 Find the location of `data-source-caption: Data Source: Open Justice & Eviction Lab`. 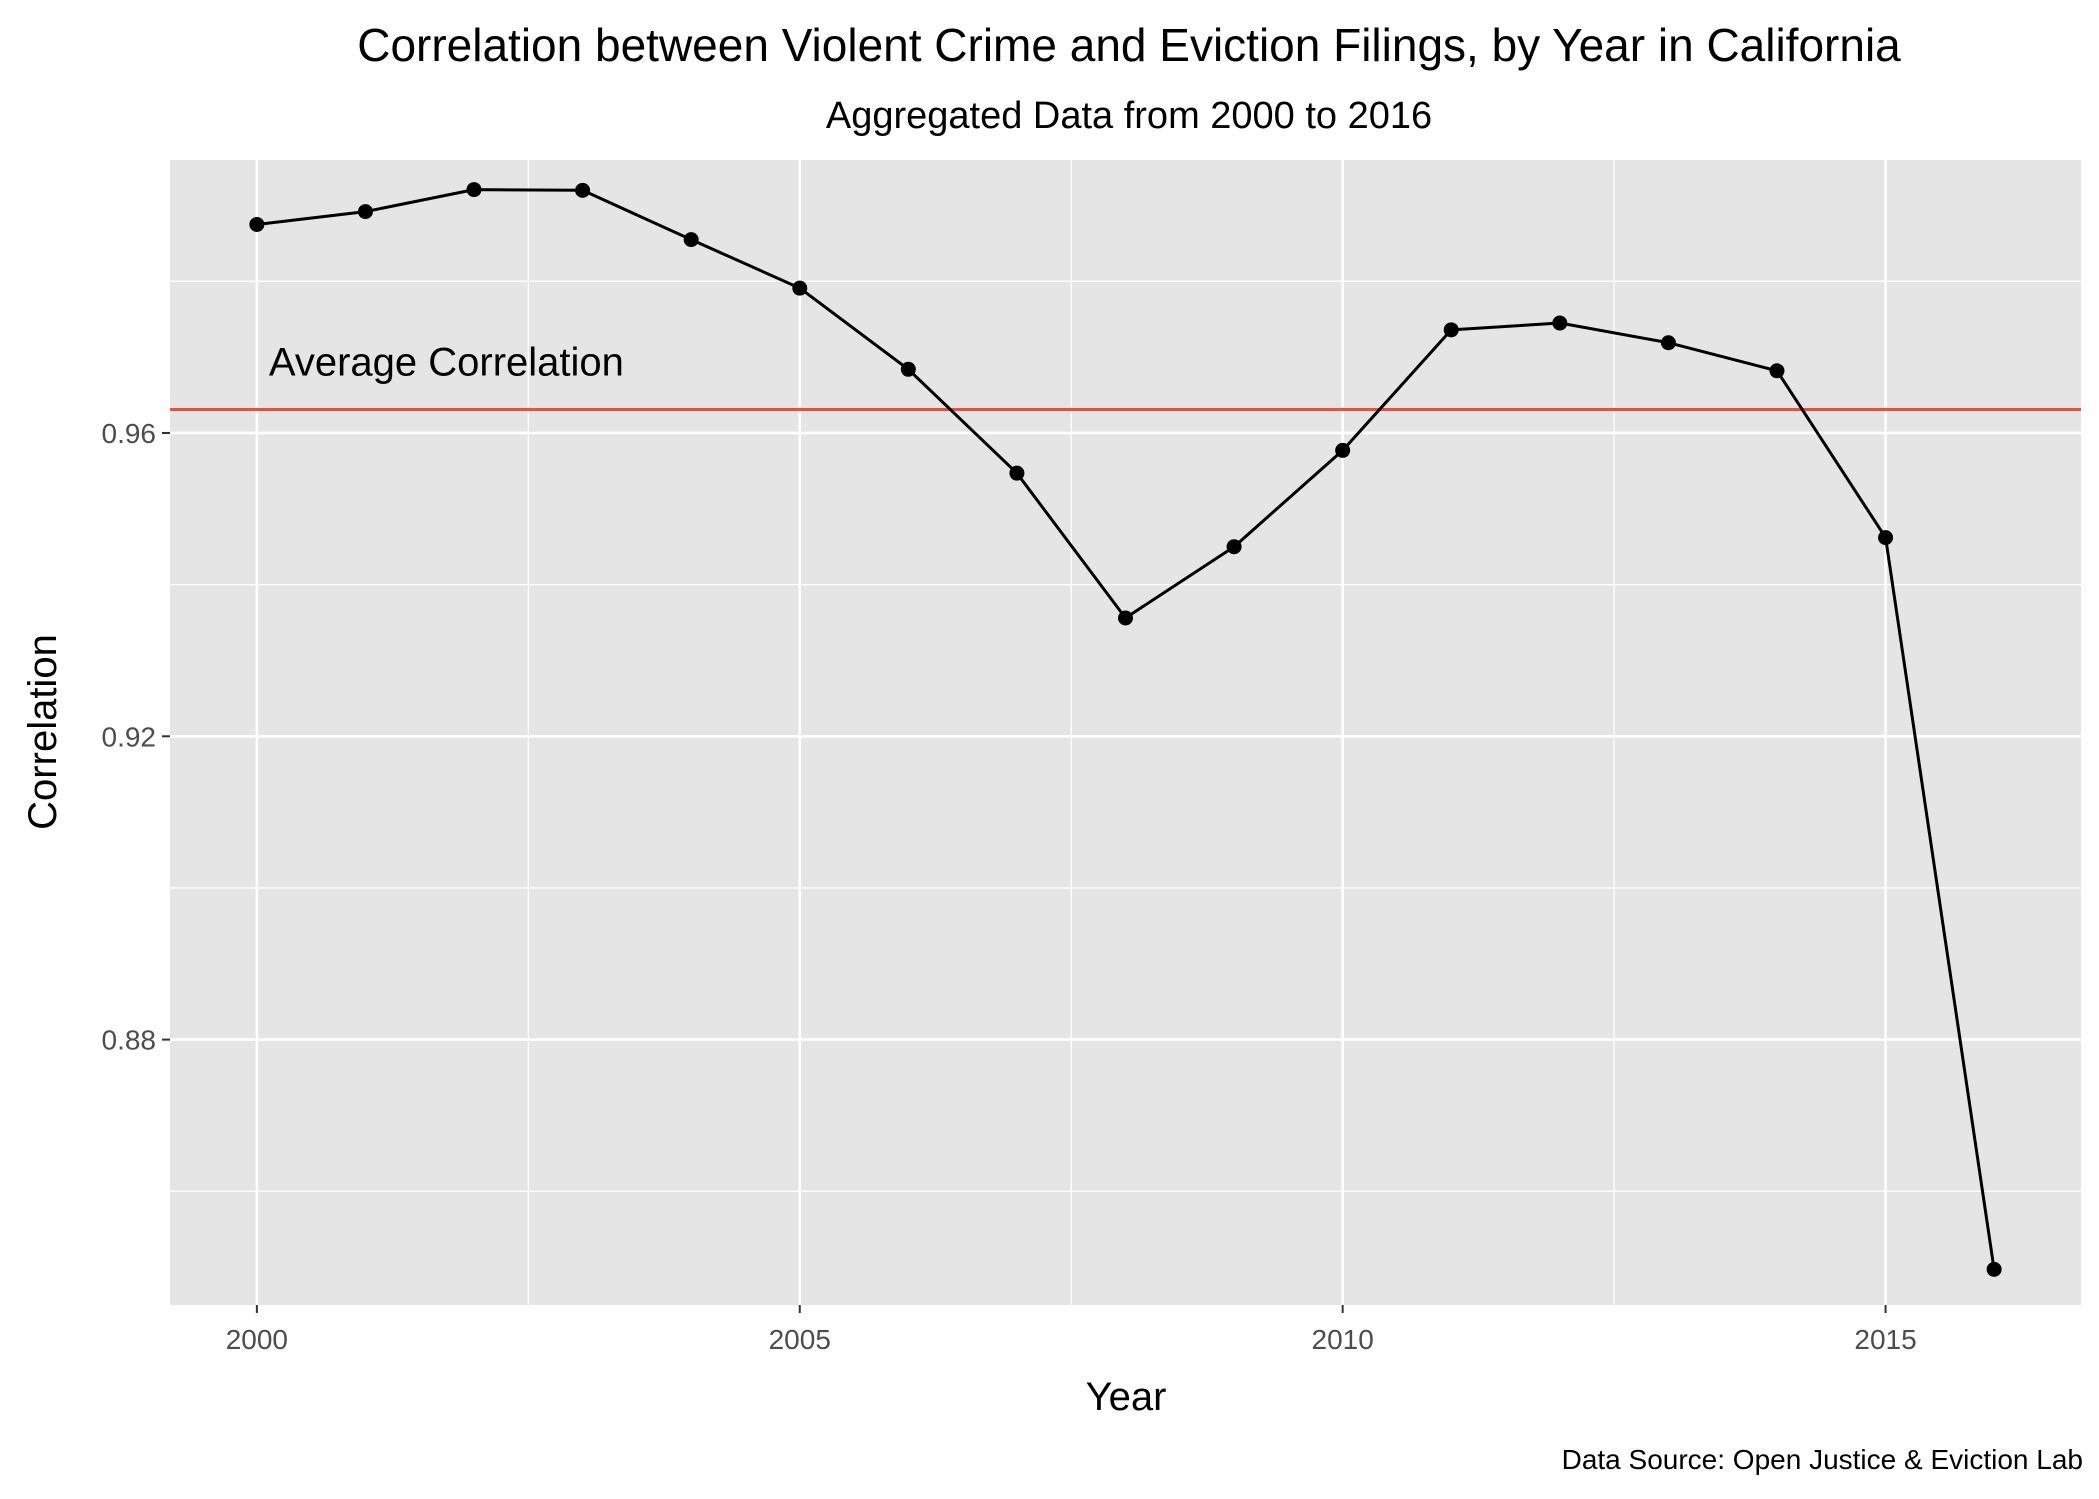

data-source-caption: Data Source: Open Justice & Eviction Lab is located at coordinates (1822, 1459).